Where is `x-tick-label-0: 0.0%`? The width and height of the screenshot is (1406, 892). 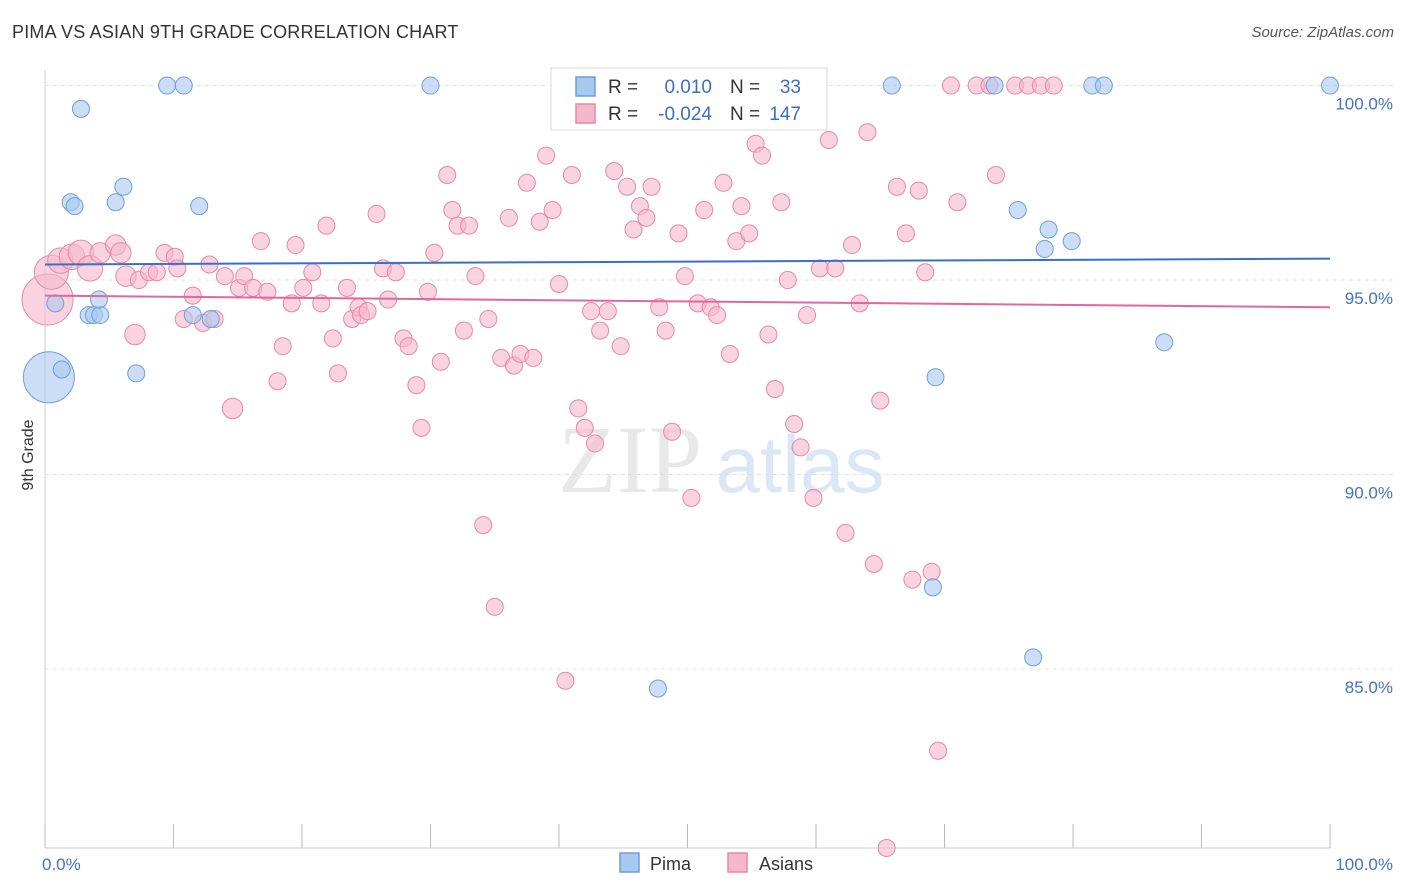
x-tick-label-0: 0.0% is located at coordinates (61, 864).